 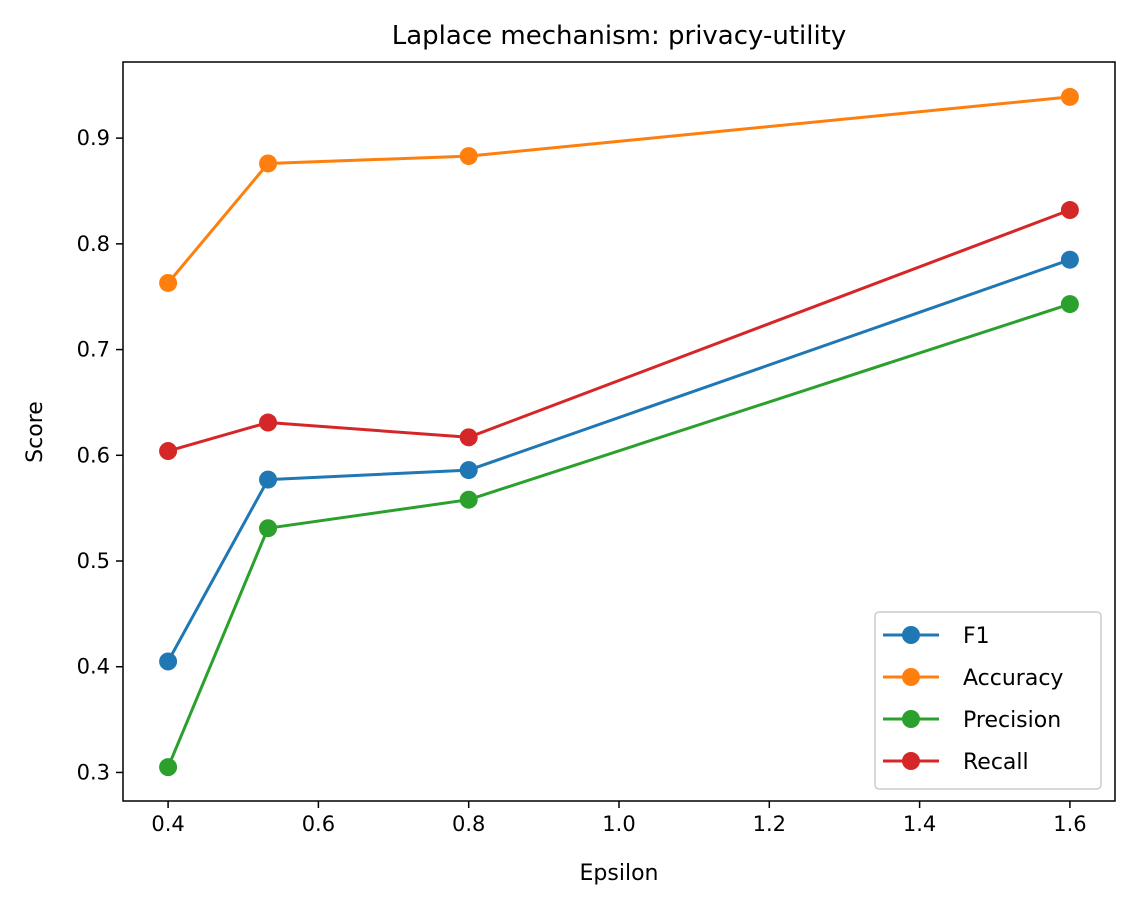 What do you see at coordinates (619, 873) in the screenshot?
I see `x-axis-label: Epsilon` at bounding box center [619, 873].